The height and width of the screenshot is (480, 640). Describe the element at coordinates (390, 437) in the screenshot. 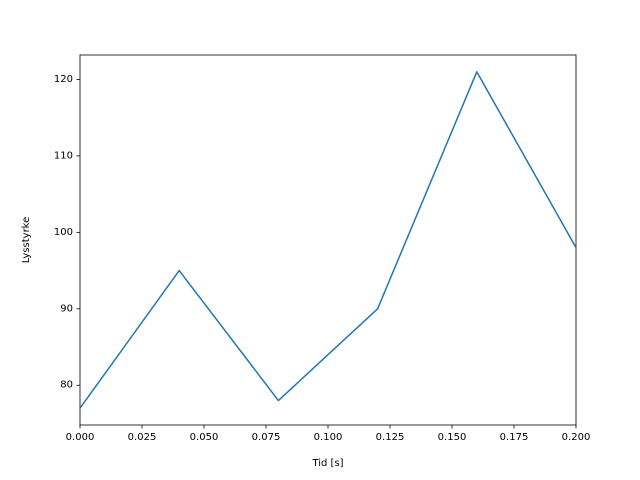

I see `x-tick-label: 0.125` at that location.